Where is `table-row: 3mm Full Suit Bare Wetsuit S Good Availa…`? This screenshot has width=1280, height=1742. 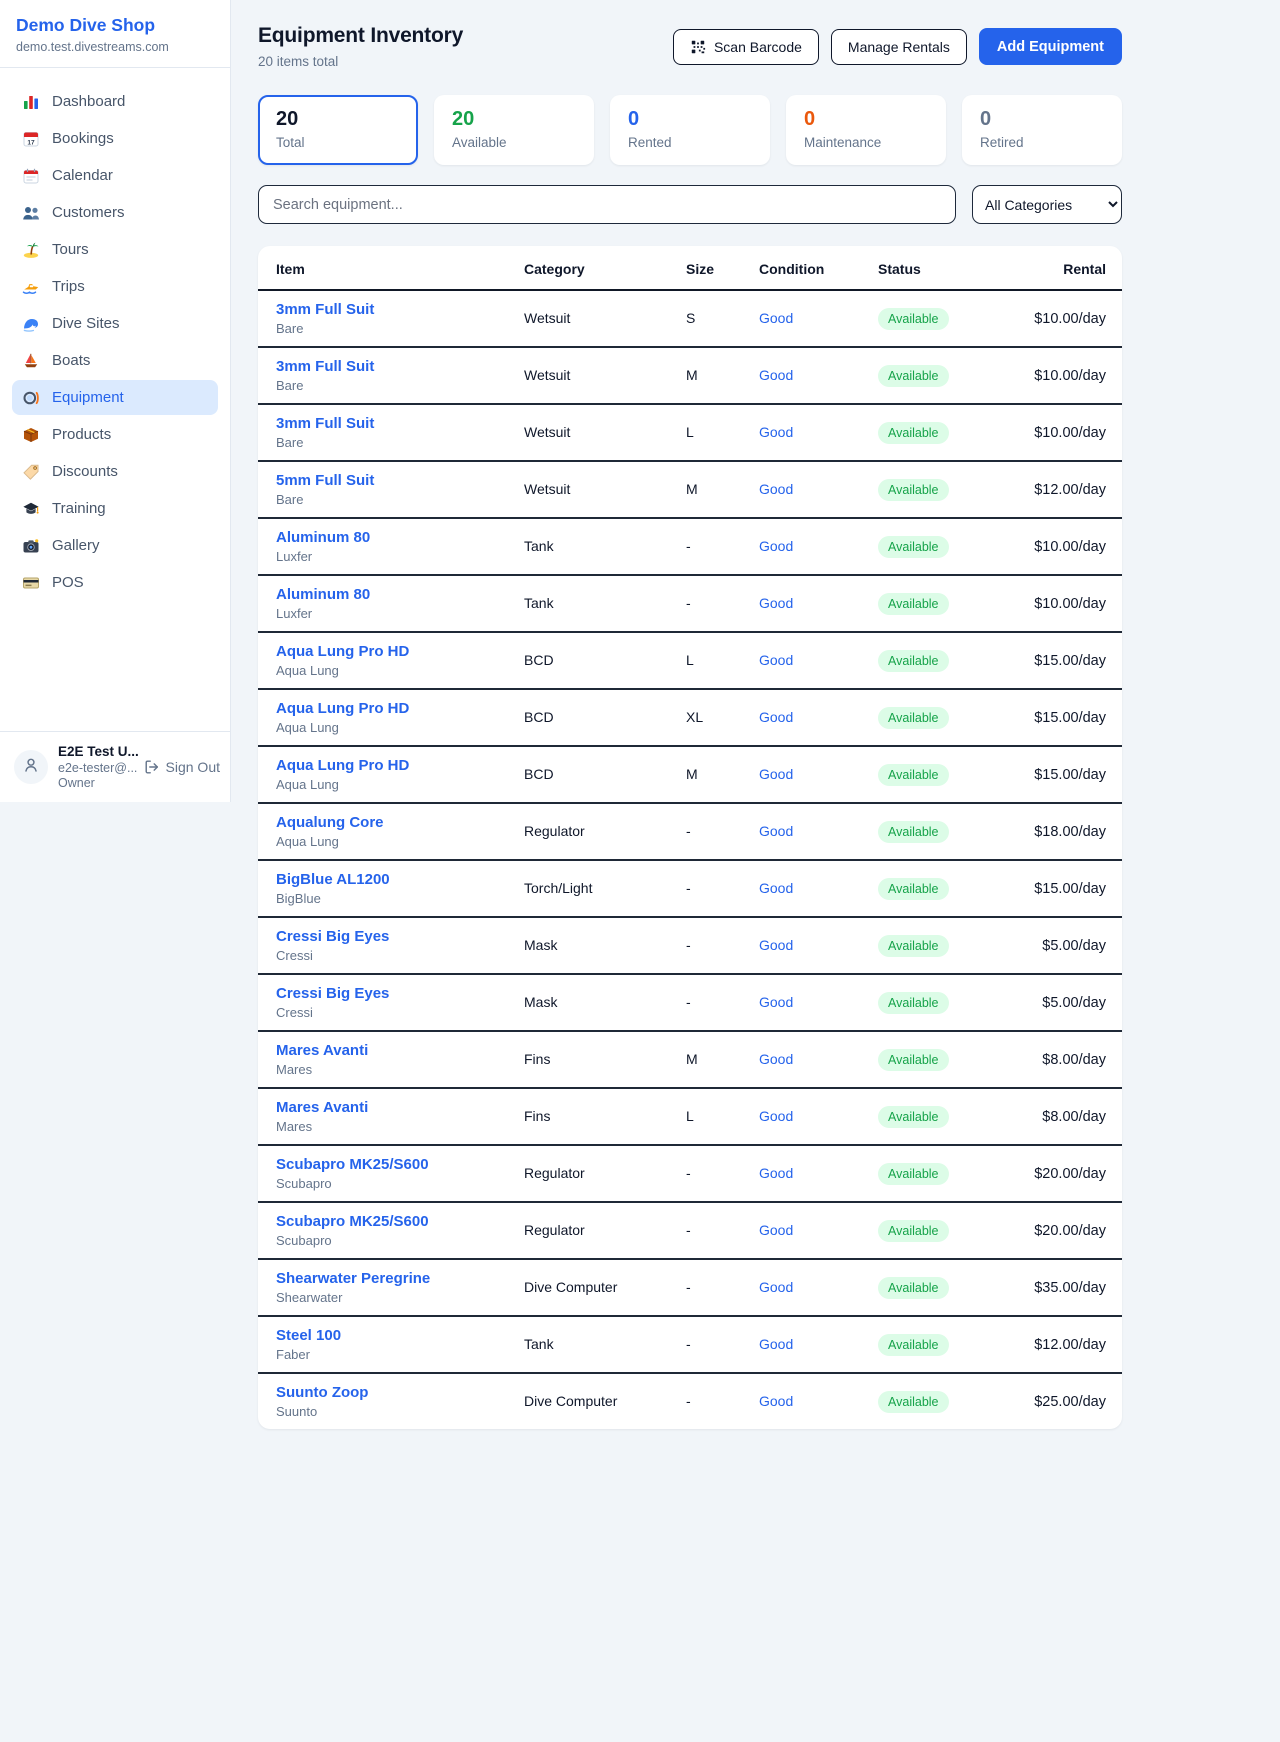 table-row: 3mm Full Suit Bare Wetsuit S Good Availa… is located at coordinates (690, 319).